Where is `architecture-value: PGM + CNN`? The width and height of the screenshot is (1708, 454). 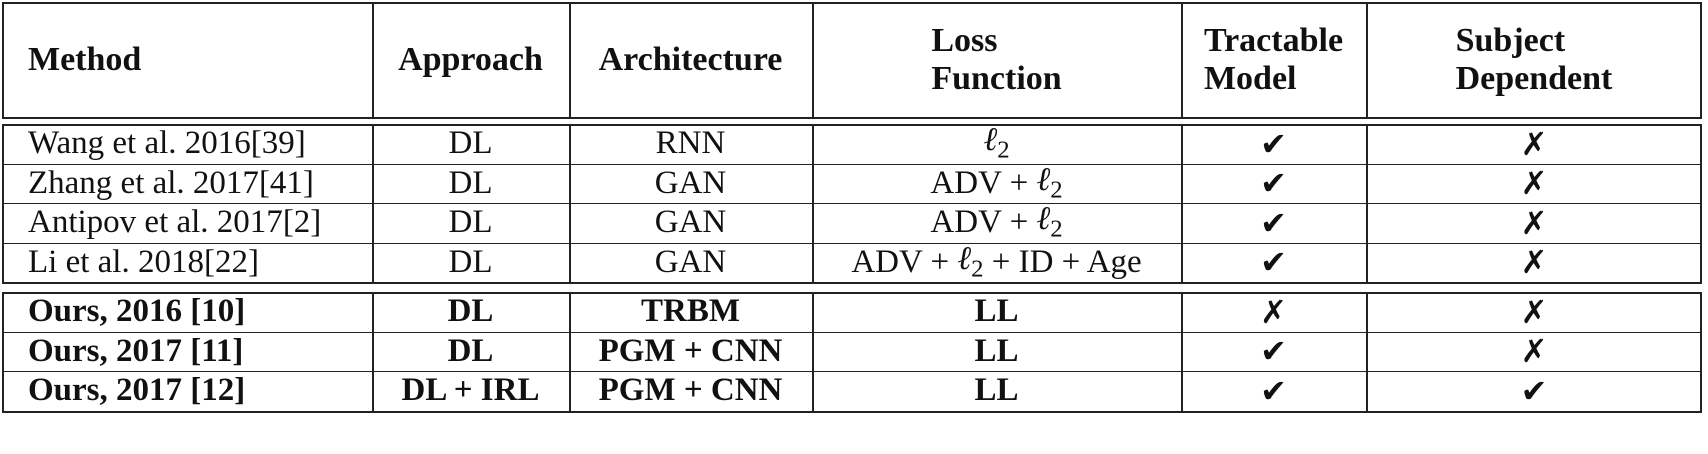 architecture-value: PGM + CNN is located at coordinates (690, 350).